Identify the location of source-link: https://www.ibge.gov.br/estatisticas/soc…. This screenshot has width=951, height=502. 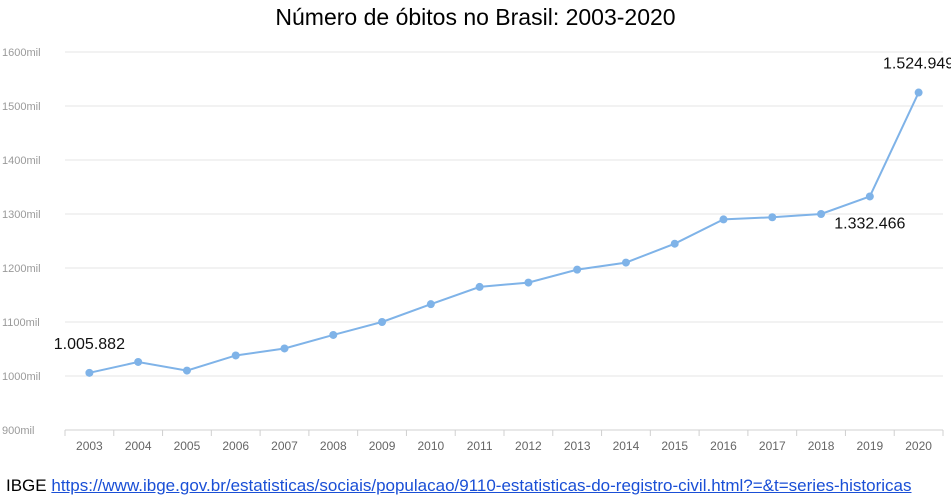
(481, 485).